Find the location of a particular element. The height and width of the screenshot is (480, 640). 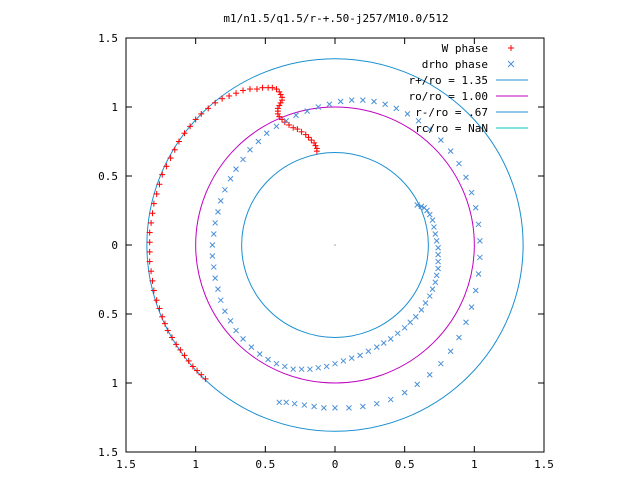

legend-label: r+/ro = 1.35 is located at coordinates (448, 80).